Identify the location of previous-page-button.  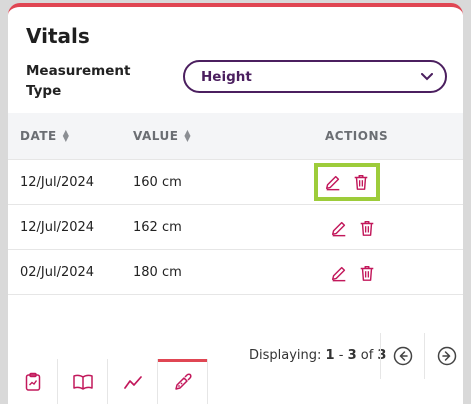
(402, 356).